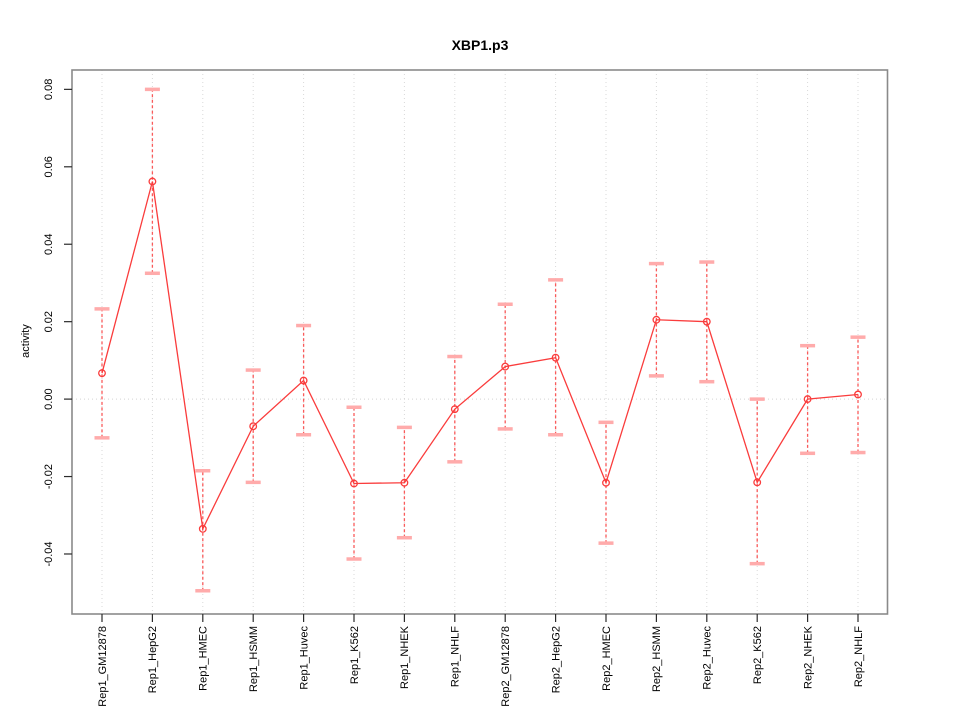 The image size is (960, 720). What do you see at coordinates (657, 659) in the screenshot?
I see `x-tick-label: Rep2_HSMM` at bounding box center [657, 659].